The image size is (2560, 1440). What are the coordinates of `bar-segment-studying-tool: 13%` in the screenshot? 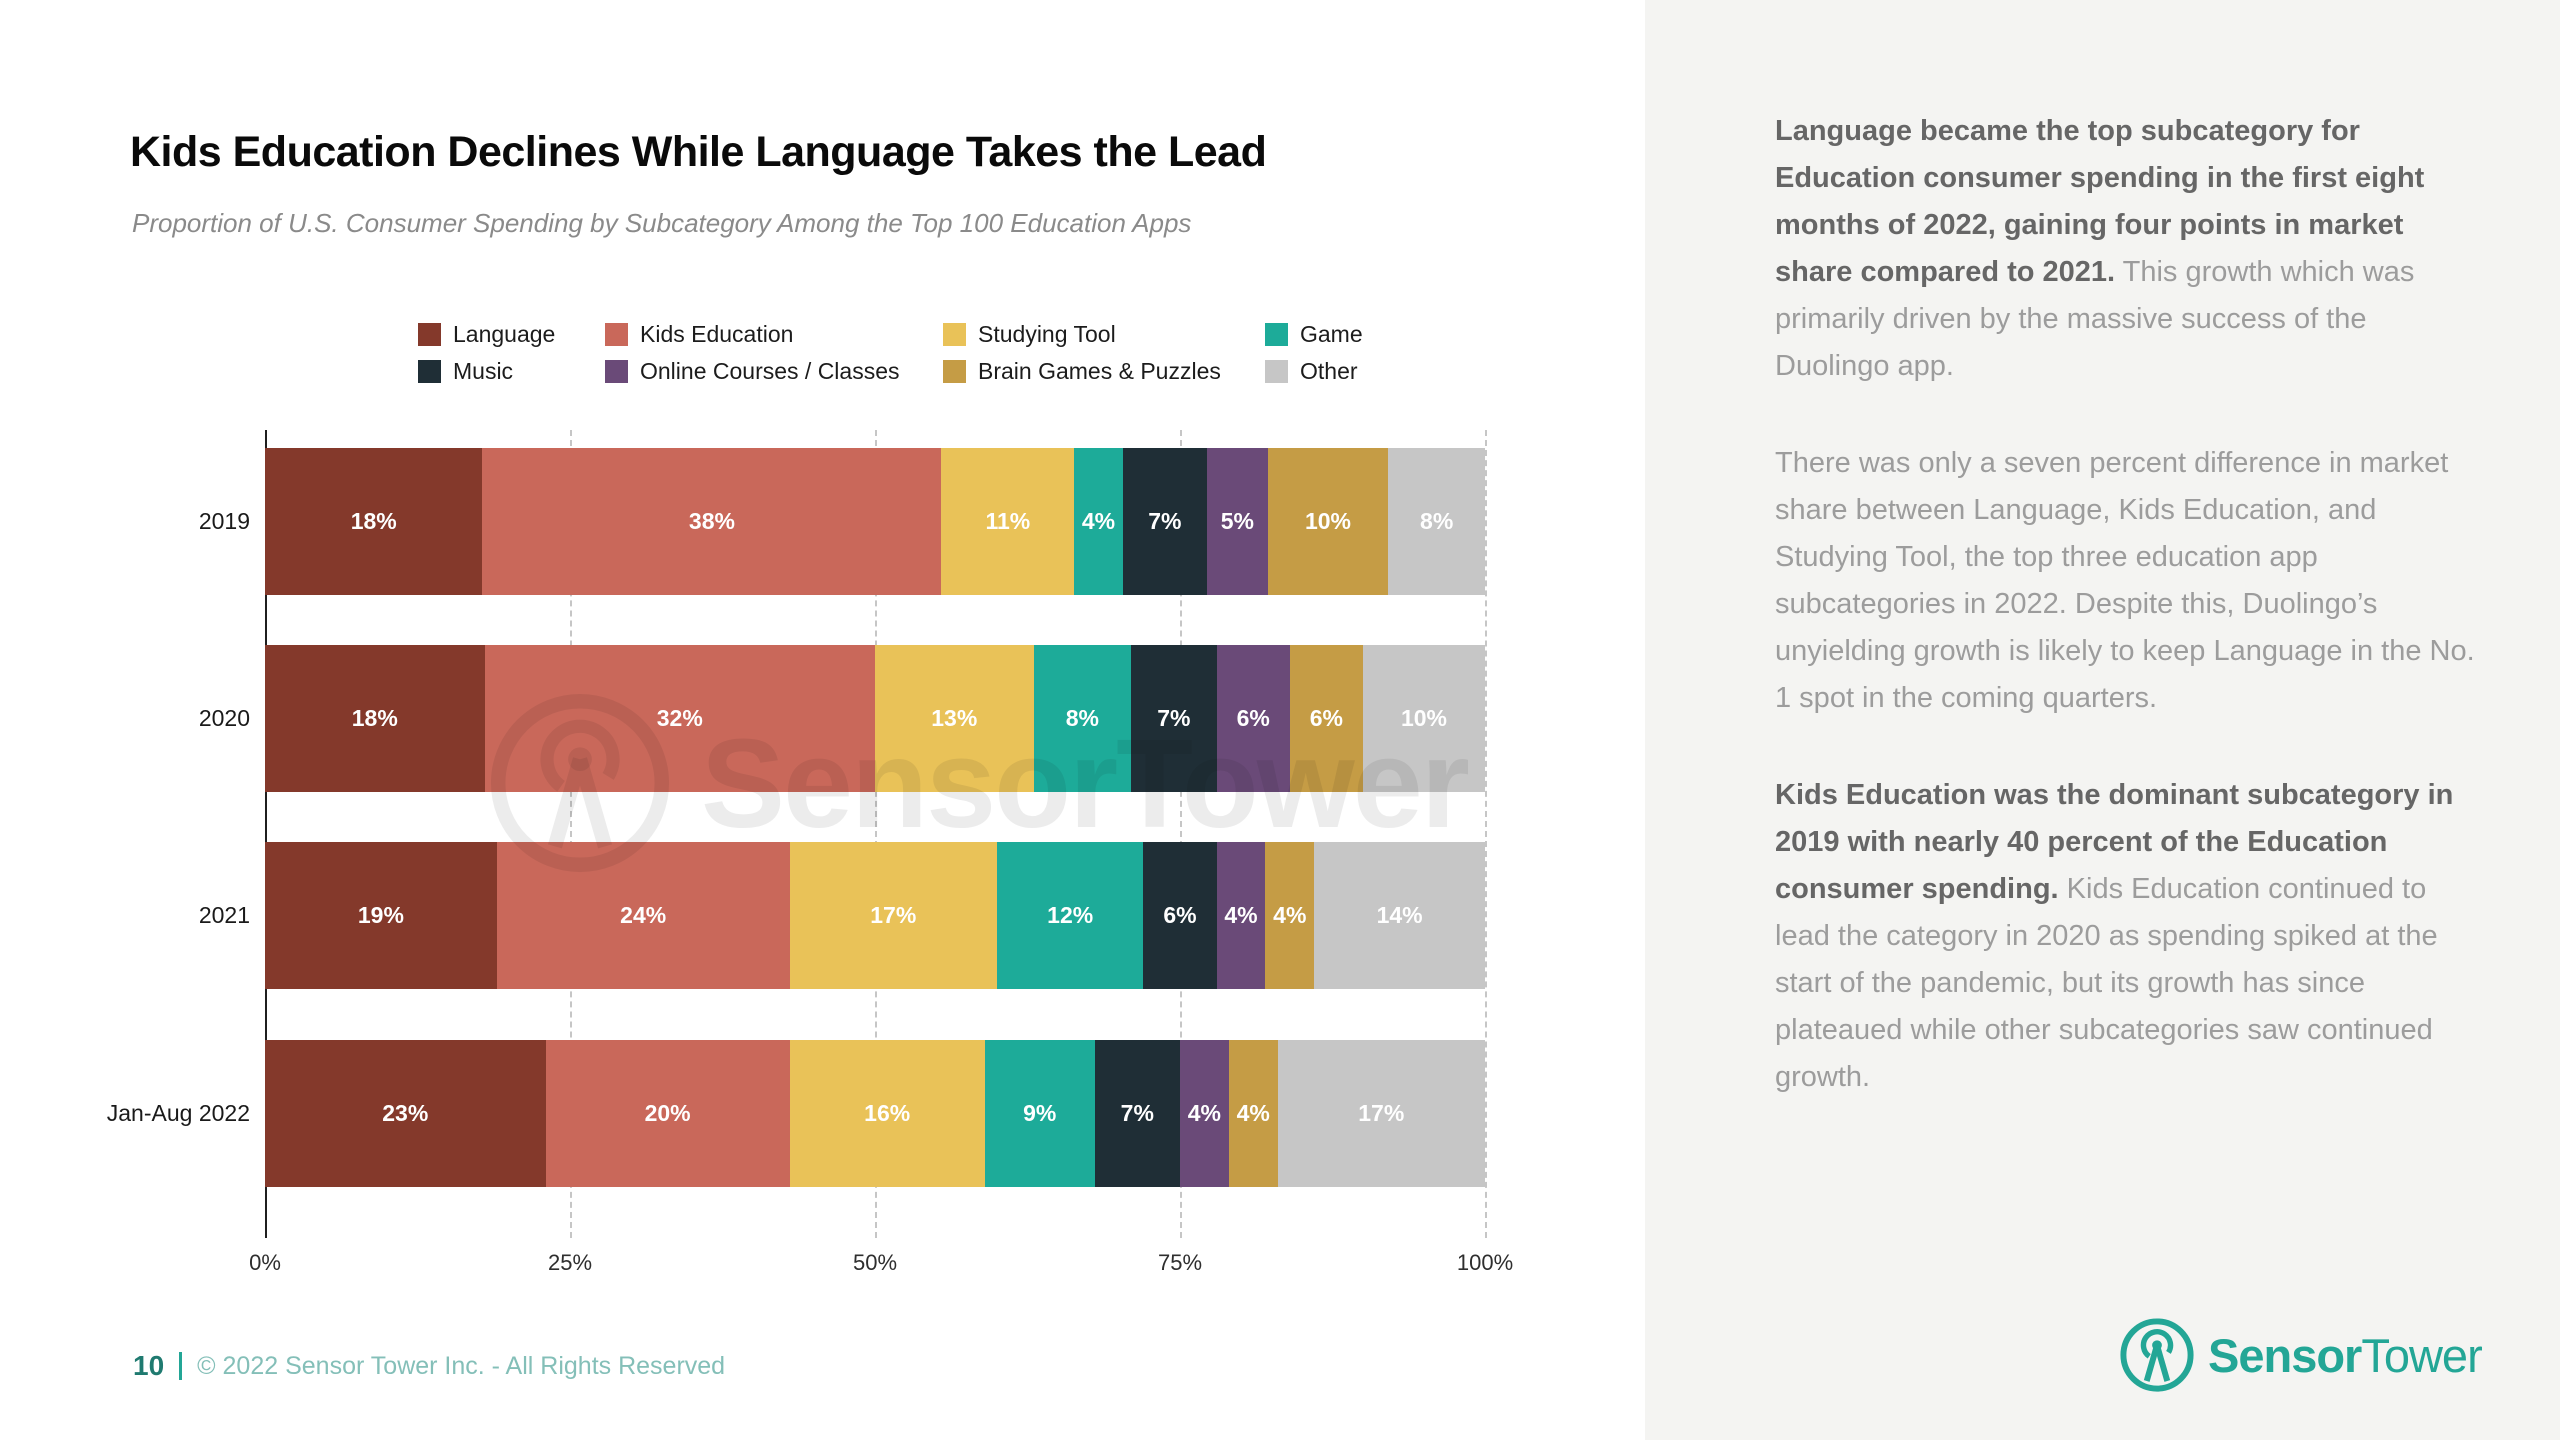 It's located at (954, 718).